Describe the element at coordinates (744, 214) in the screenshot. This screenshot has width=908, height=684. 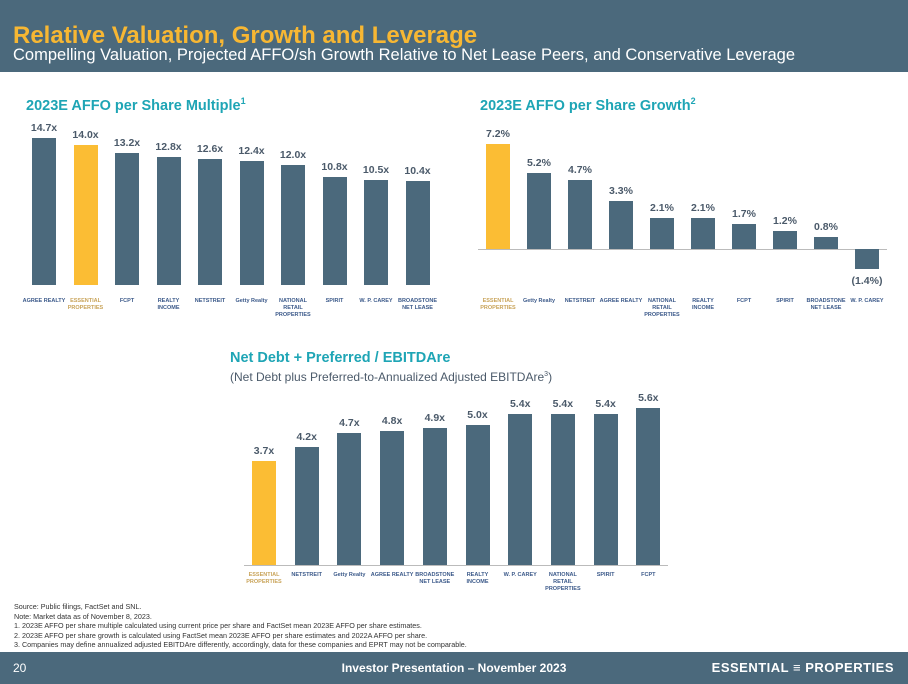
I see `chart2-data-label: 1.7%` at that location.